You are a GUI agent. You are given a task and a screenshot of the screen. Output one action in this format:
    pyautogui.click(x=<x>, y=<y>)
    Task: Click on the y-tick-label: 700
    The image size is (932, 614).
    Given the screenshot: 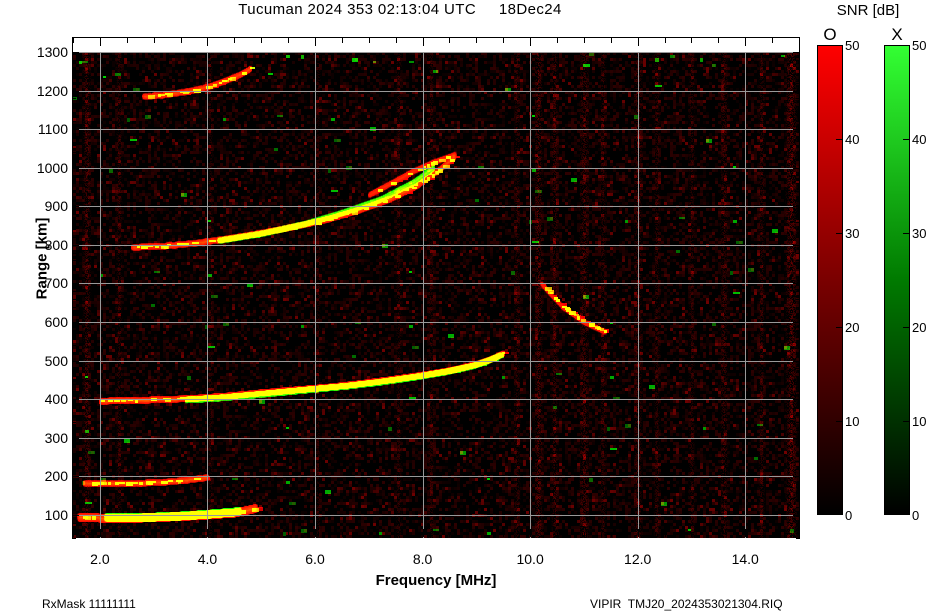 What is the action you would take?
    pyautogui.click(x=56, y=283)
    